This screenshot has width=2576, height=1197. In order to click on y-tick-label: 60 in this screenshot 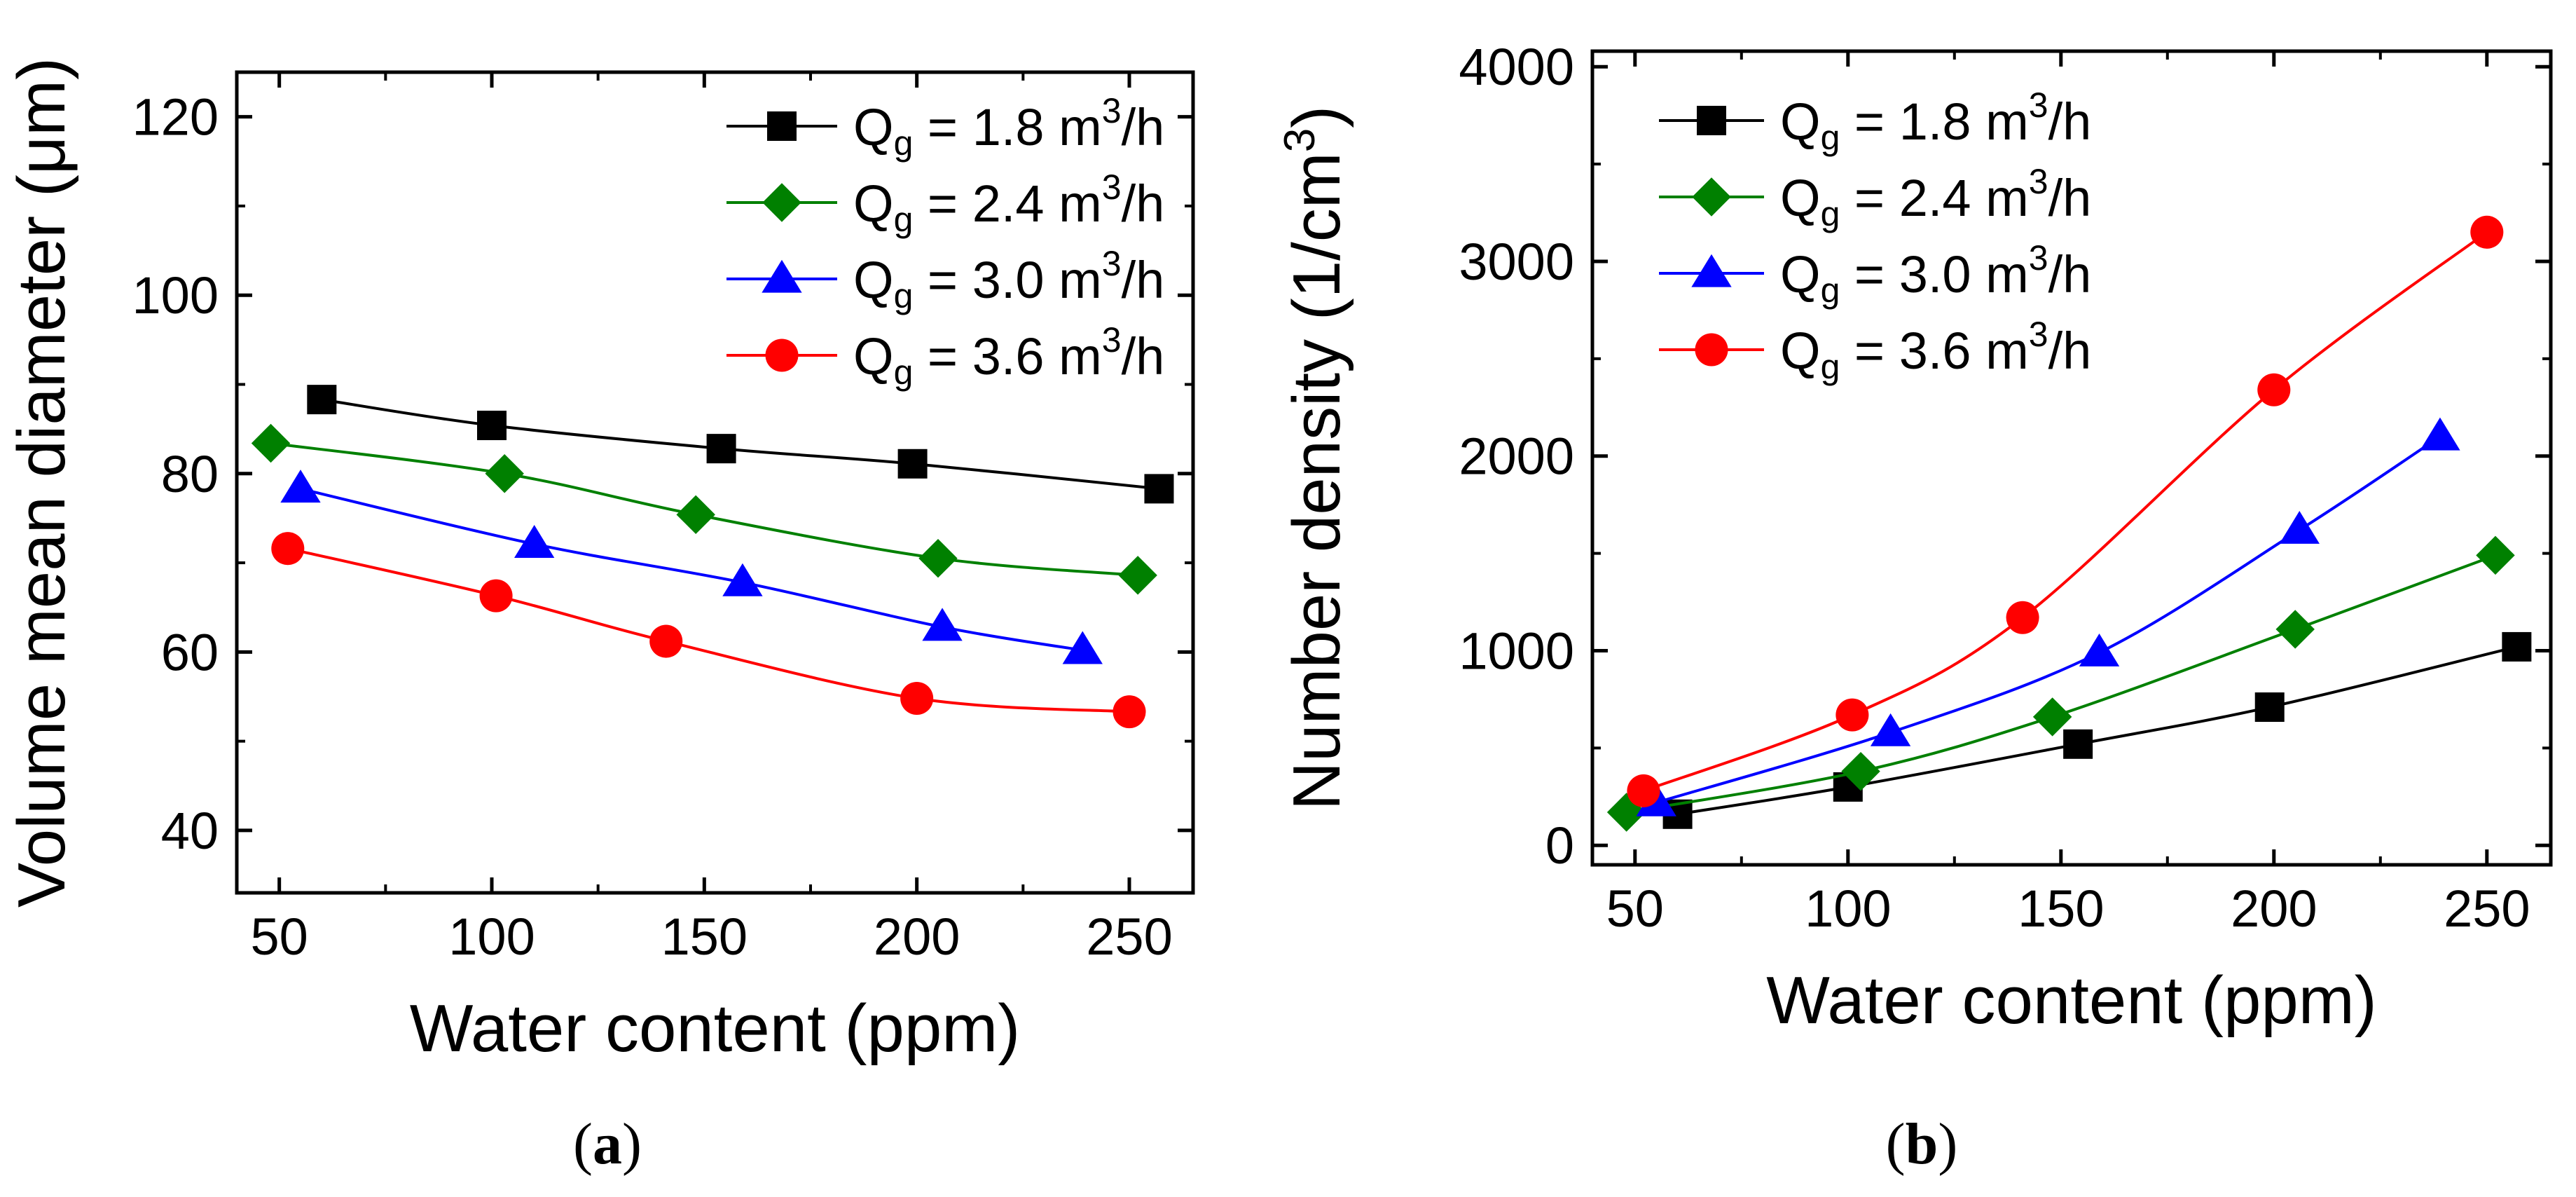, I will do `click(190, 652)`.